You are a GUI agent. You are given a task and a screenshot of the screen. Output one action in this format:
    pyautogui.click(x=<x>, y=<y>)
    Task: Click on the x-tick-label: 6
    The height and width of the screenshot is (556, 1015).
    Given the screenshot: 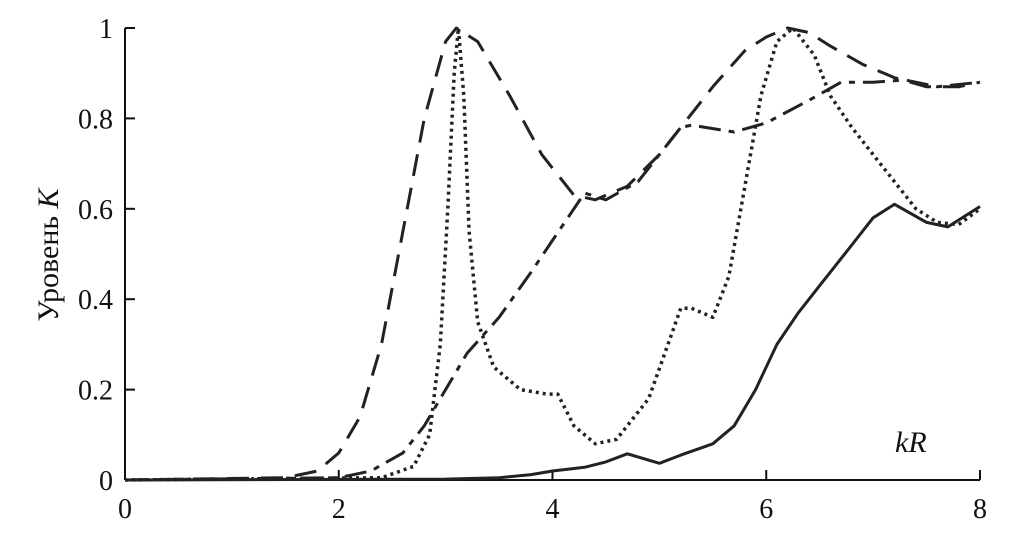 What is the action you would take?
    pyautogui.click(x=766, y=509)
    